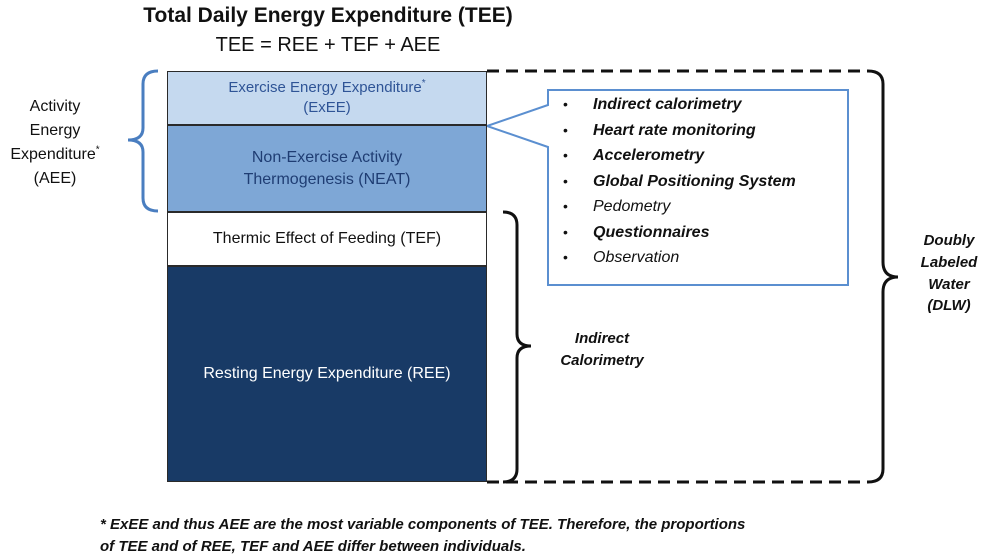 Image resolution: width=986 pixels, height=560 pixels. I want to click on dlw-label-line1: Doubly, so click(949, 240).